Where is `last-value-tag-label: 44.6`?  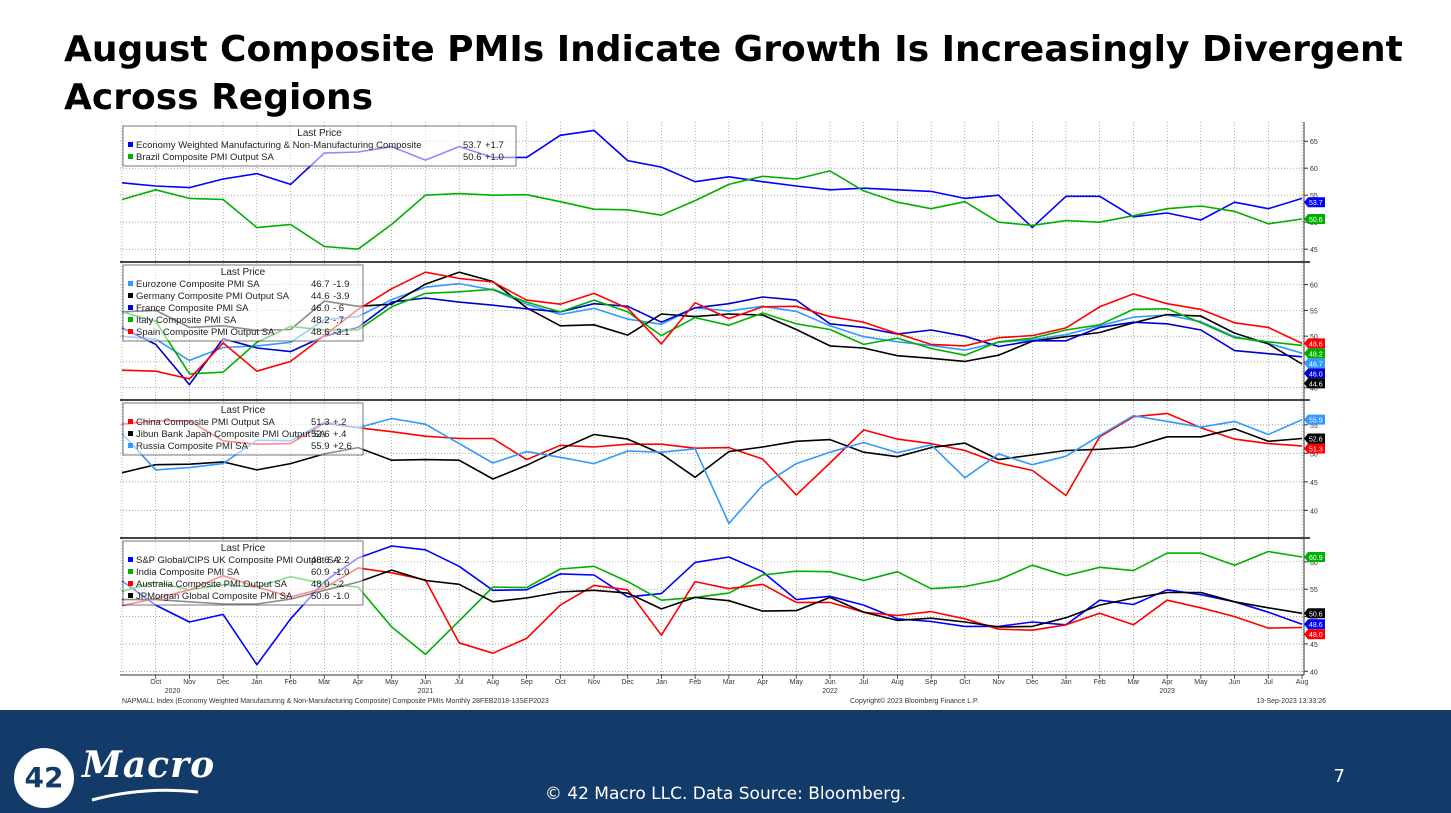
last-value-tag-label: 44.6 is located at coordinates (1316, 384).